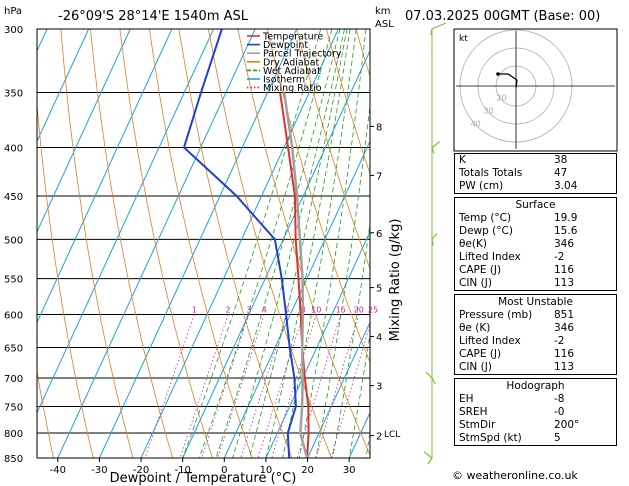 The height and width of the screenshot is (486, 629). Describe the element at coordinates (291, 62) in the screenshot. I see `legend-label: Dry Adiabat` at that location.